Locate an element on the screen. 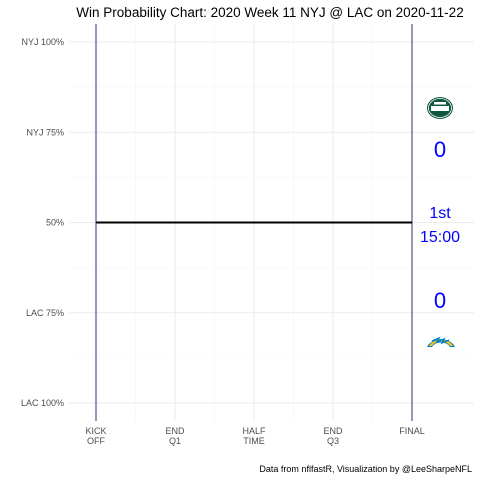 This screenshot has width=480, height=480. y-tick-label: LAC 100% is located at coordinates (42, 403).